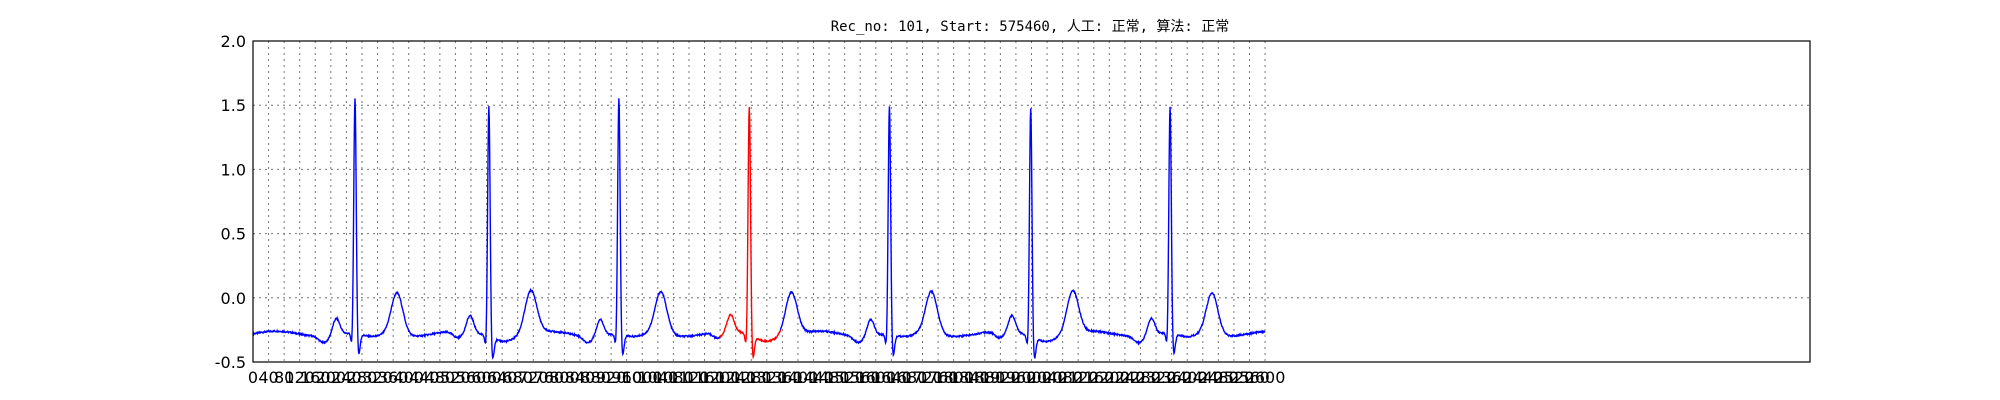 The image size is (2000, 400). Describe the element at coordinates (580, 377) in the screenshot. I see `x-tick-label: 840` at that location.